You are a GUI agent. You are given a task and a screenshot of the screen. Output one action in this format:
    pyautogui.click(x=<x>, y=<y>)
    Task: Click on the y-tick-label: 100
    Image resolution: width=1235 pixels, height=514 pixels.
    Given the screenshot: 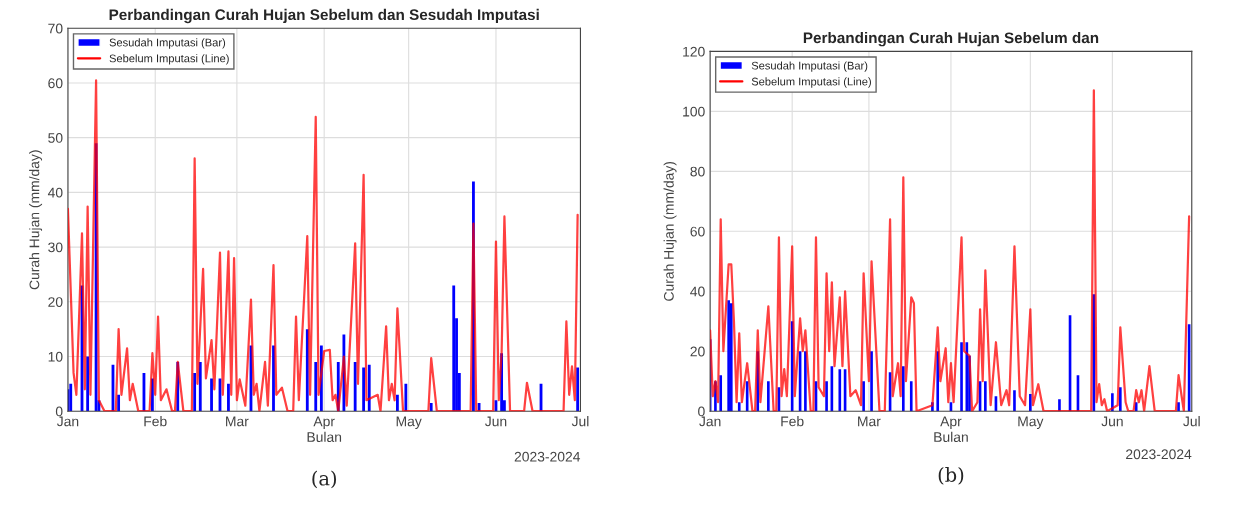 What is the action you would take?
    pyautogui.click(x=694, y=111)
    